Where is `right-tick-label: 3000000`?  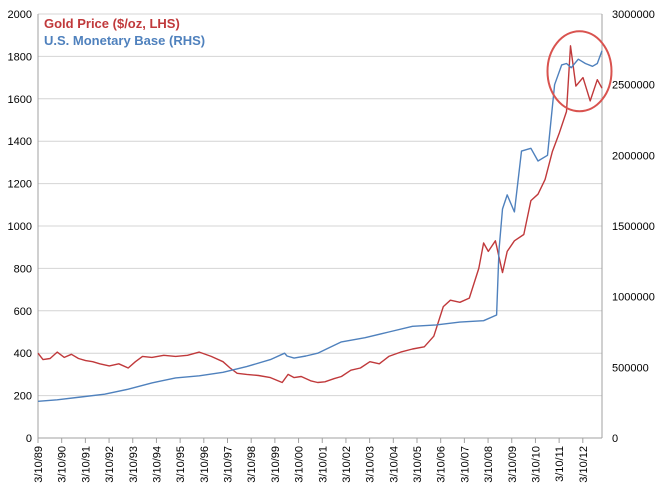
right-tick-label: 3000000 is located at coordinates (633, 15).